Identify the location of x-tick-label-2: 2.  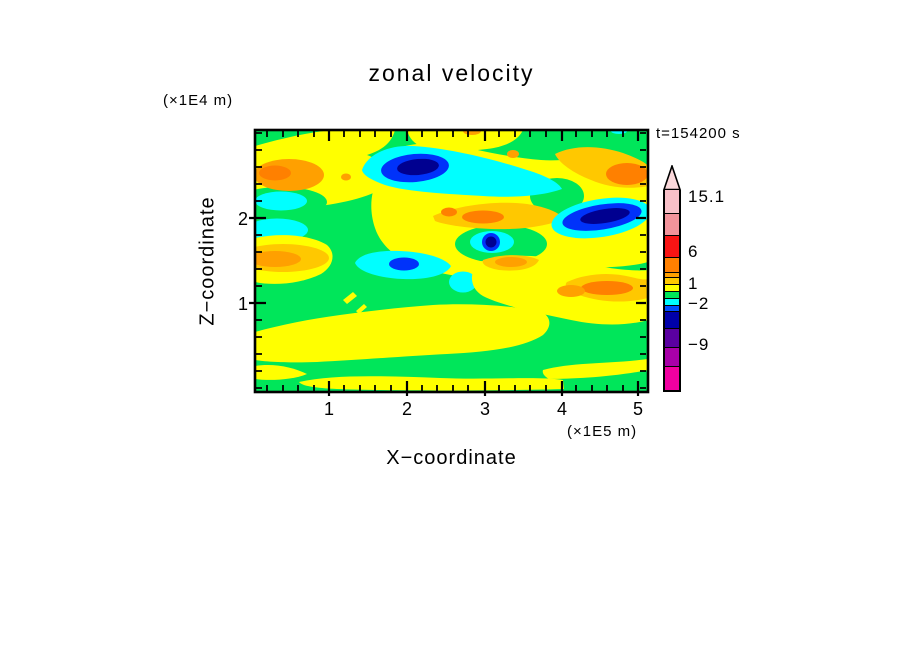
(406, 409).